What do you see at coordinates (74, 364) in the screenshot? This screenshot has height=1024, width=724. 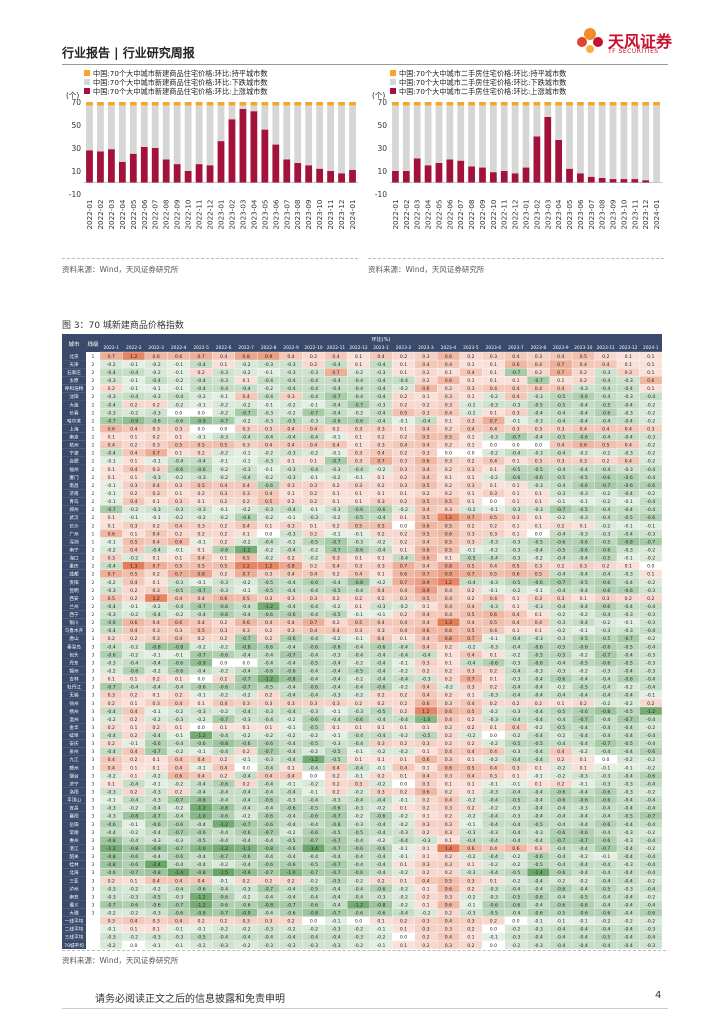 I see `row-city: 天津` at bounding box center [74, 364].